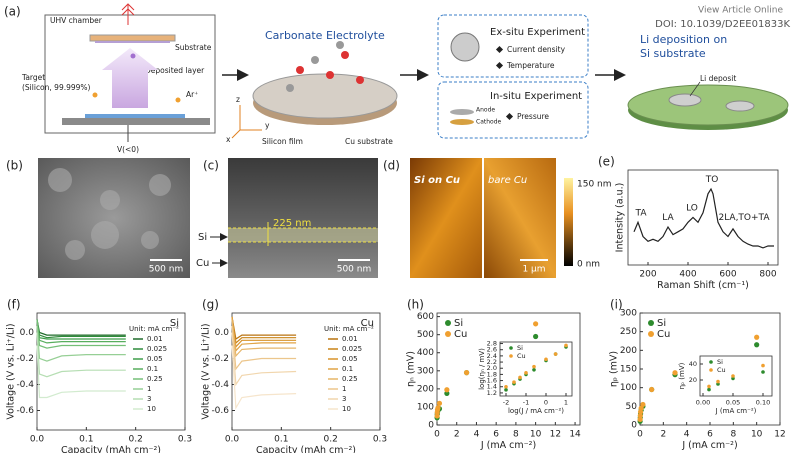 Image resolution: width=794 pixels, height=457 pixels. I want to click on x-tick-label: 0.05, so click(733, 403).